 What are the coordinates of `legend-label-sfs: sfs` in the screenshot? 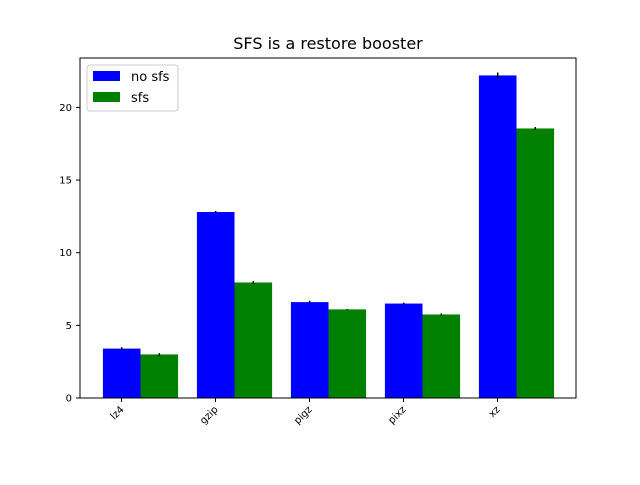 It's located at (140, 98).